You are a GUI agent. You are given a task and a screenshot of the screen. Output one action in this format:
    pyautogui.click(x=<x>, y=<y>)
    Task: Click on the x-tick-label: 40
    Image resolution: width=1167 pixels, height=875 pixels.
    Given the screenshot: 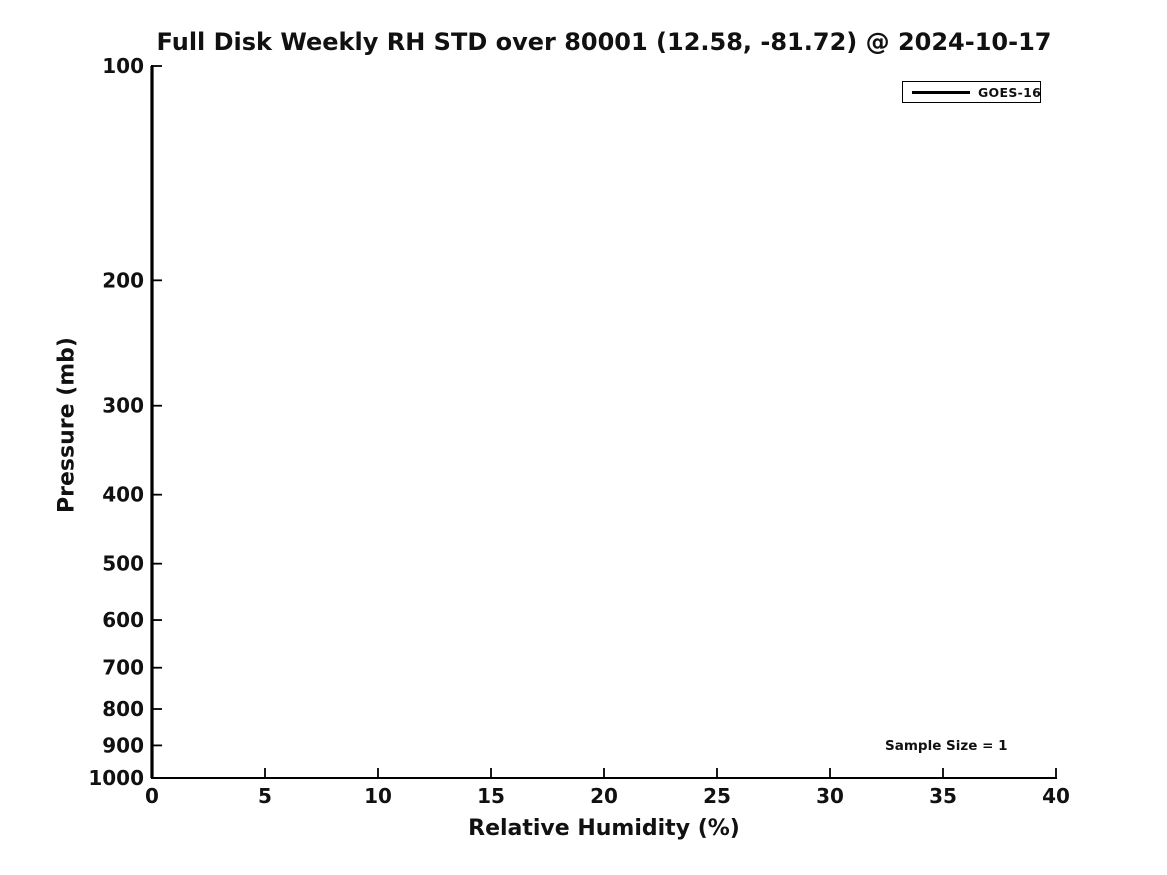 What is the action you would take?
    pyautogui.click(x=1056, y=796)
    